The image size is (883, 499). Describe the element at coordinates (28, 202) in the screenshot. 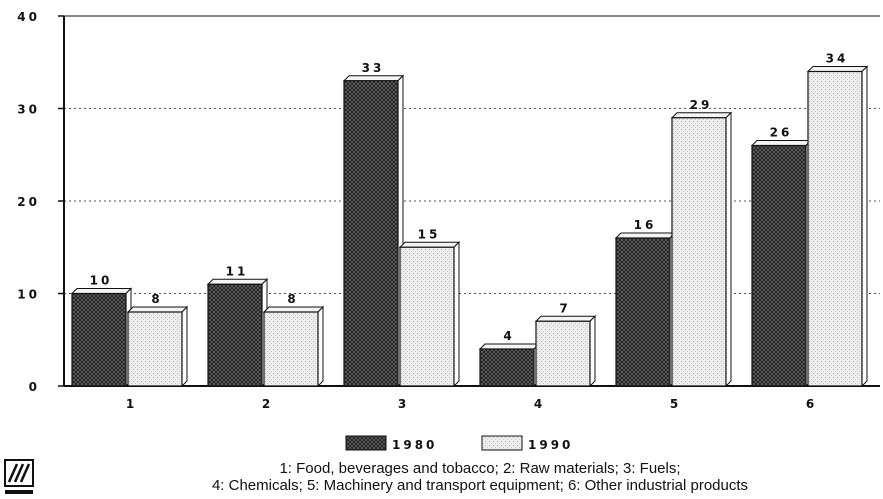

I see `y-tick-label: 20` at that location.